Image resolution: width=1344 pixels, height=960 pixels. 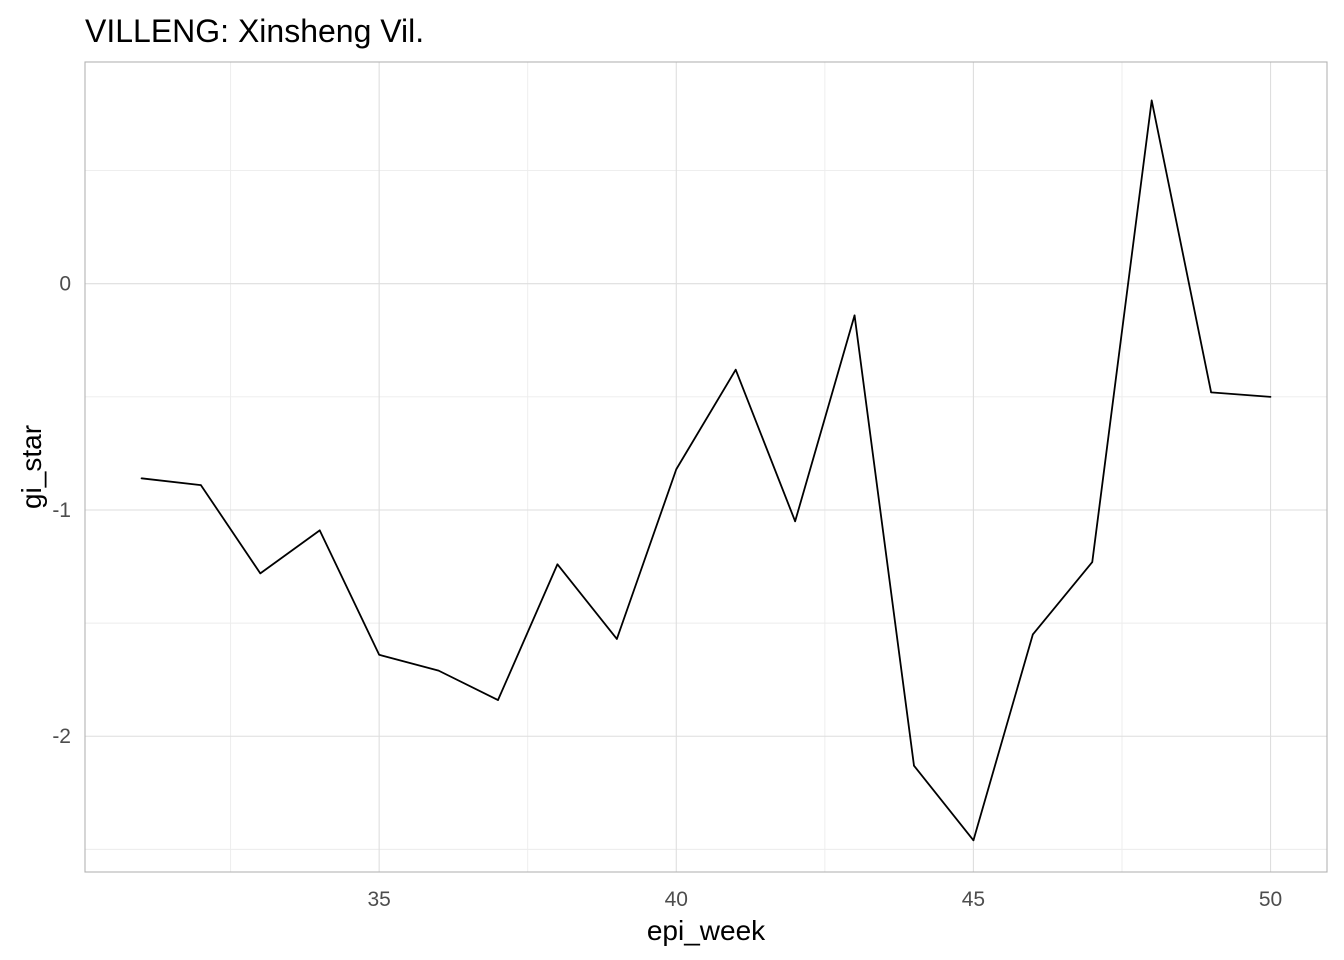 What do you see at coordinates (31, 467) in the screenshot?
I see `y-axis-title: gi_star` at bounding box center [31, 467].